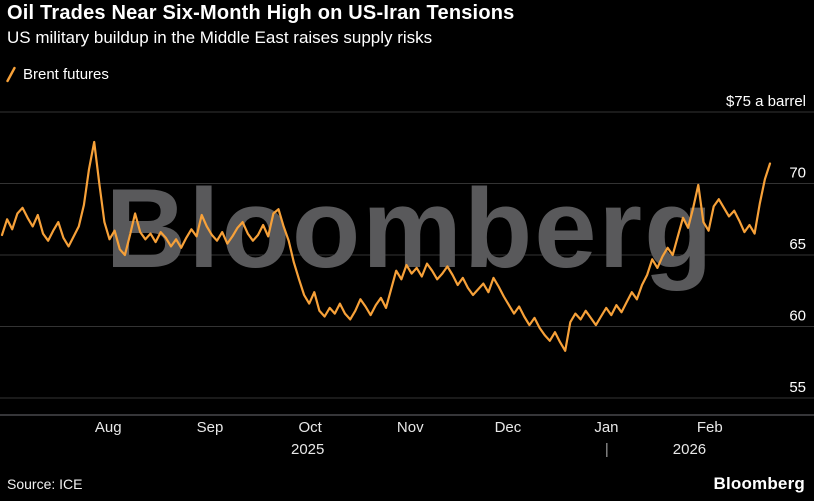 The height and width of the screenshot is (501, 814). Describe the element at coordinates (308, 449) in the screenshot. I see `x-year-label-2025: 2025` at that location.